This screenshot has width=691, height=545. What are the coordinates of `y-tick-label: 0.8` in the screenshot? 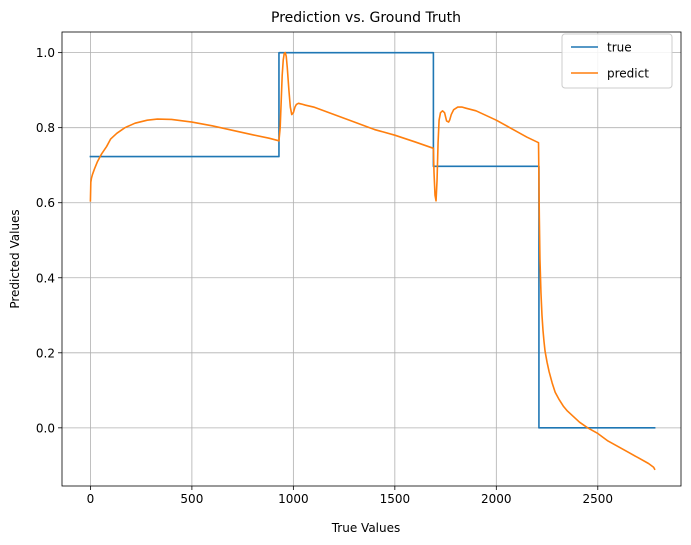 It's located at (45, 128).